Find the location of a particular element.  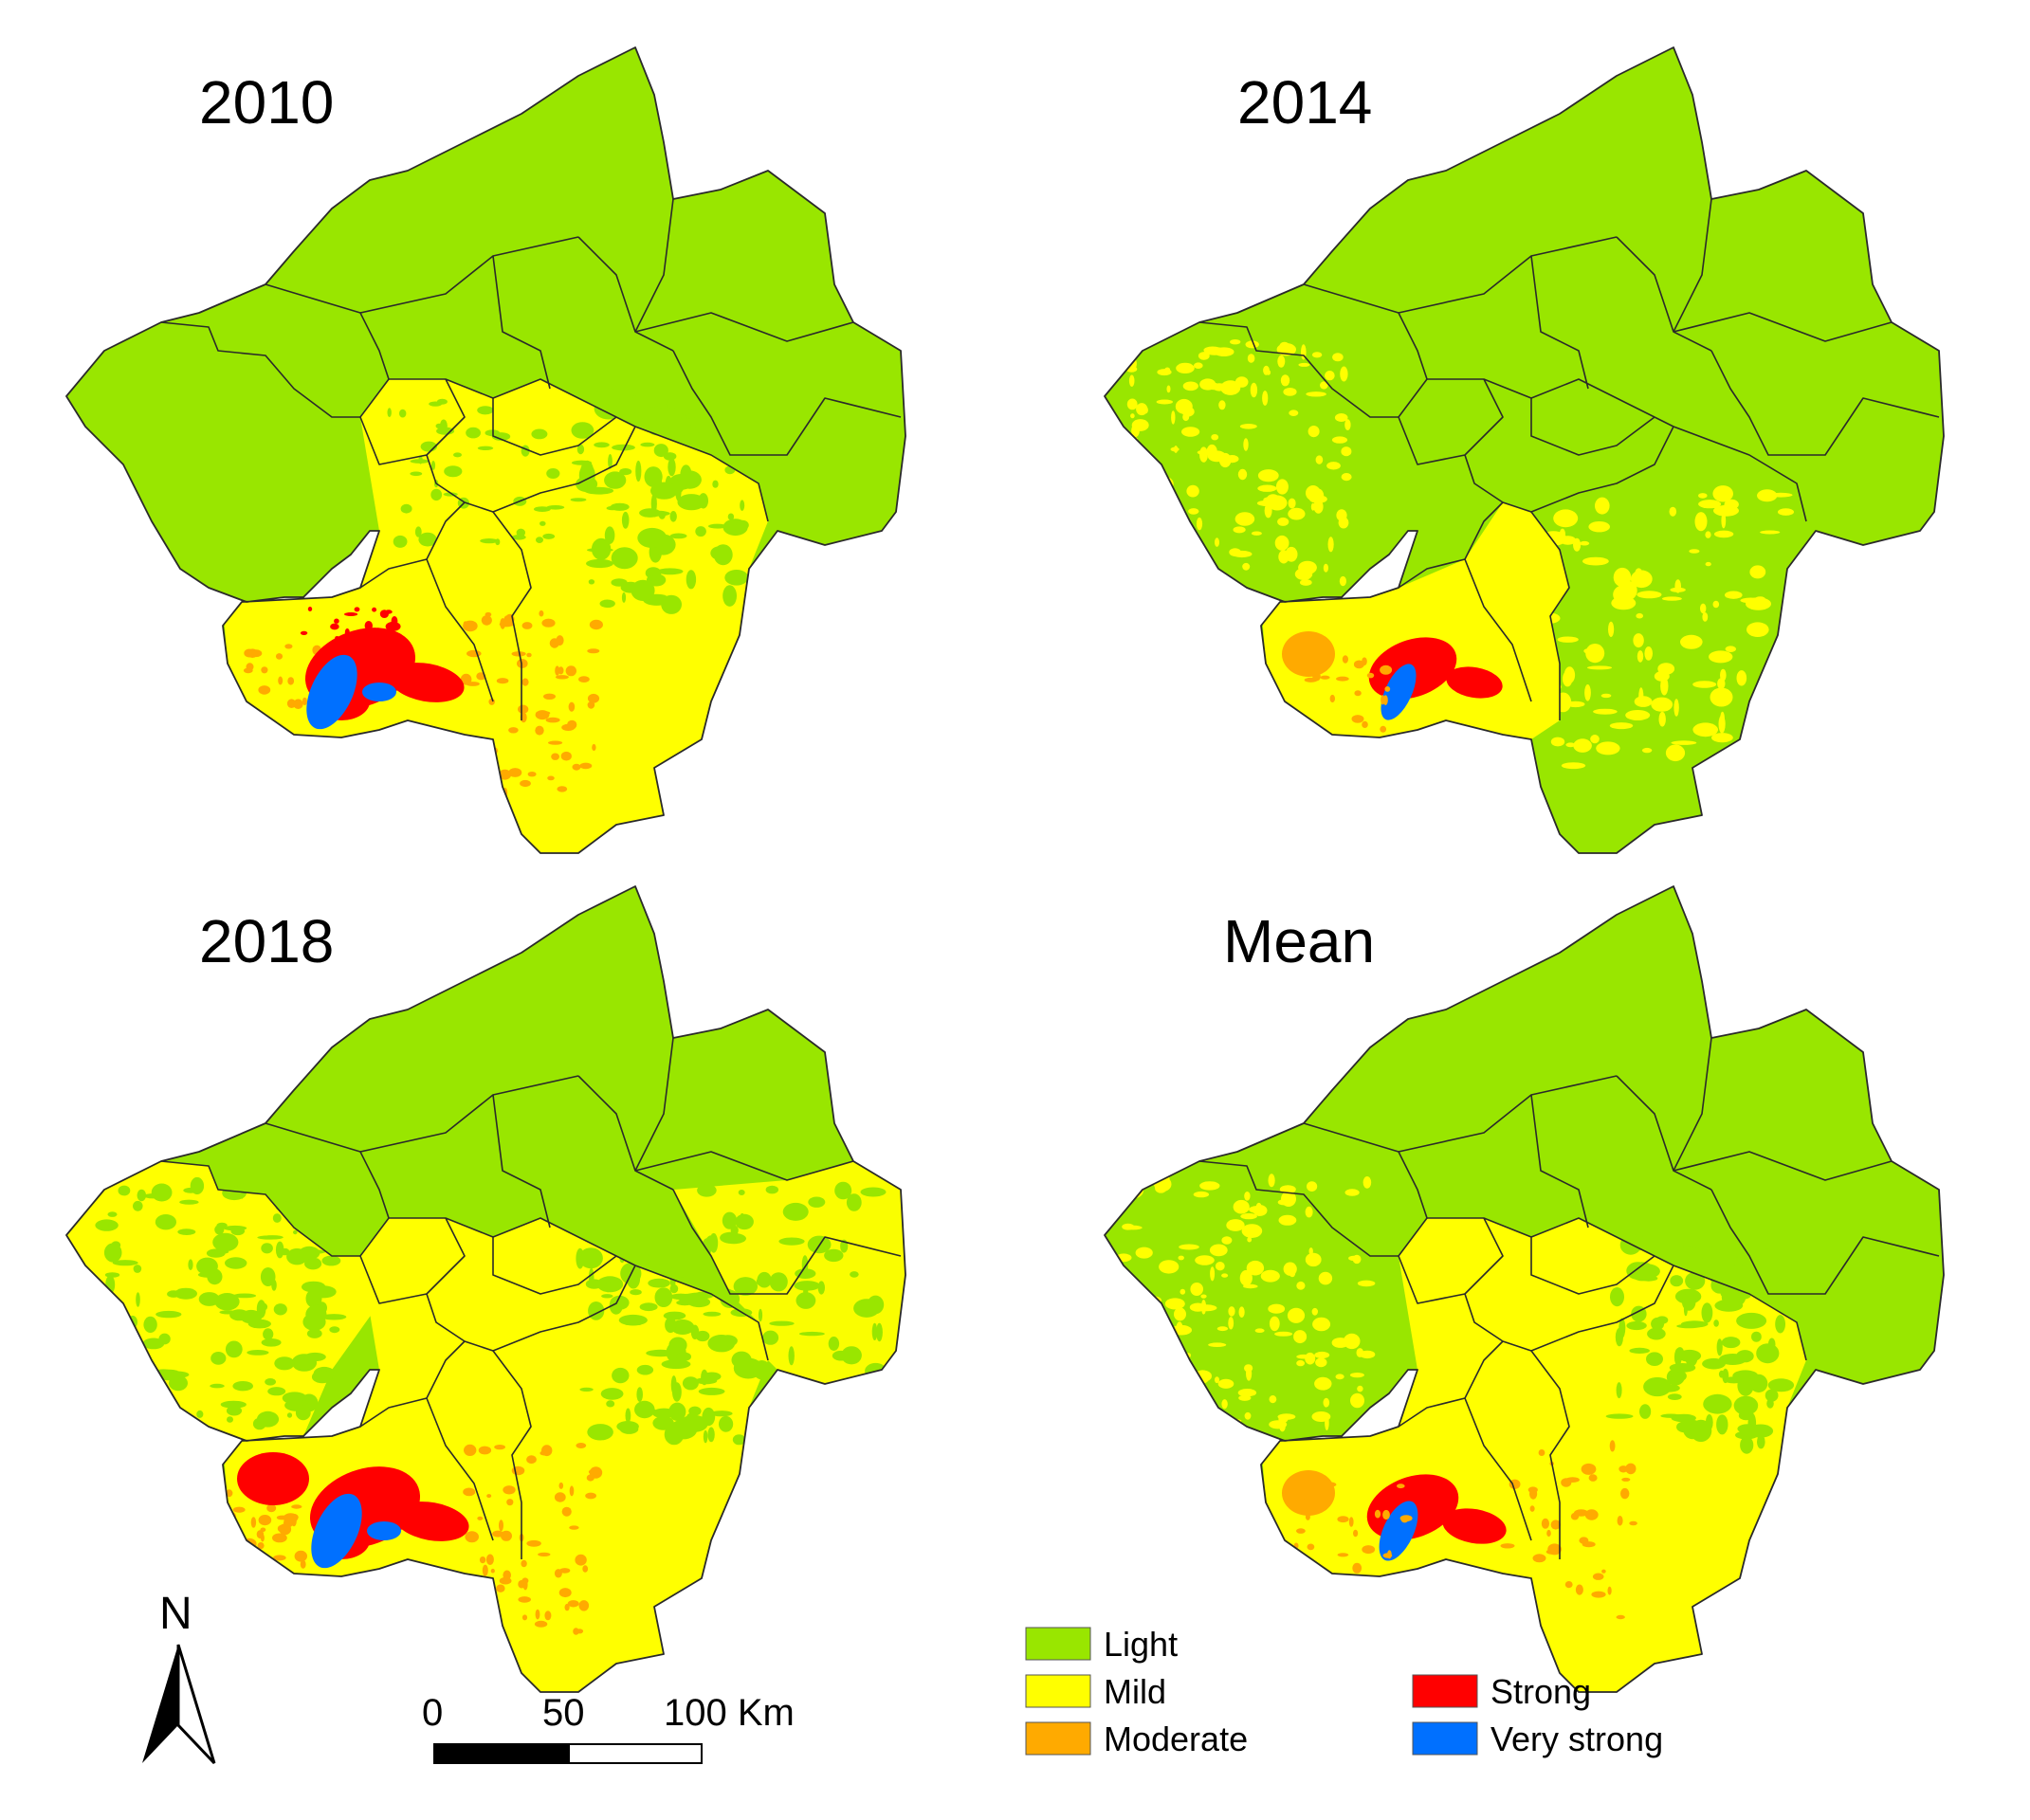

scale-tick-50: 50 is located at coordinates (563, 1713).